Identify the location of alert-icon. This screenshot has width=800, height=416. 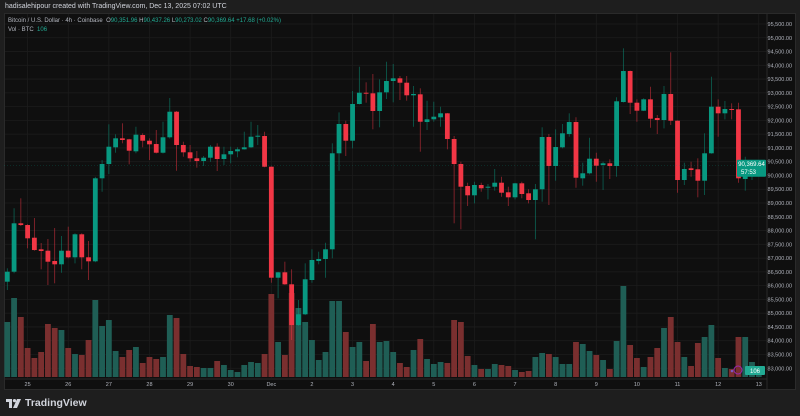
(736, 370).